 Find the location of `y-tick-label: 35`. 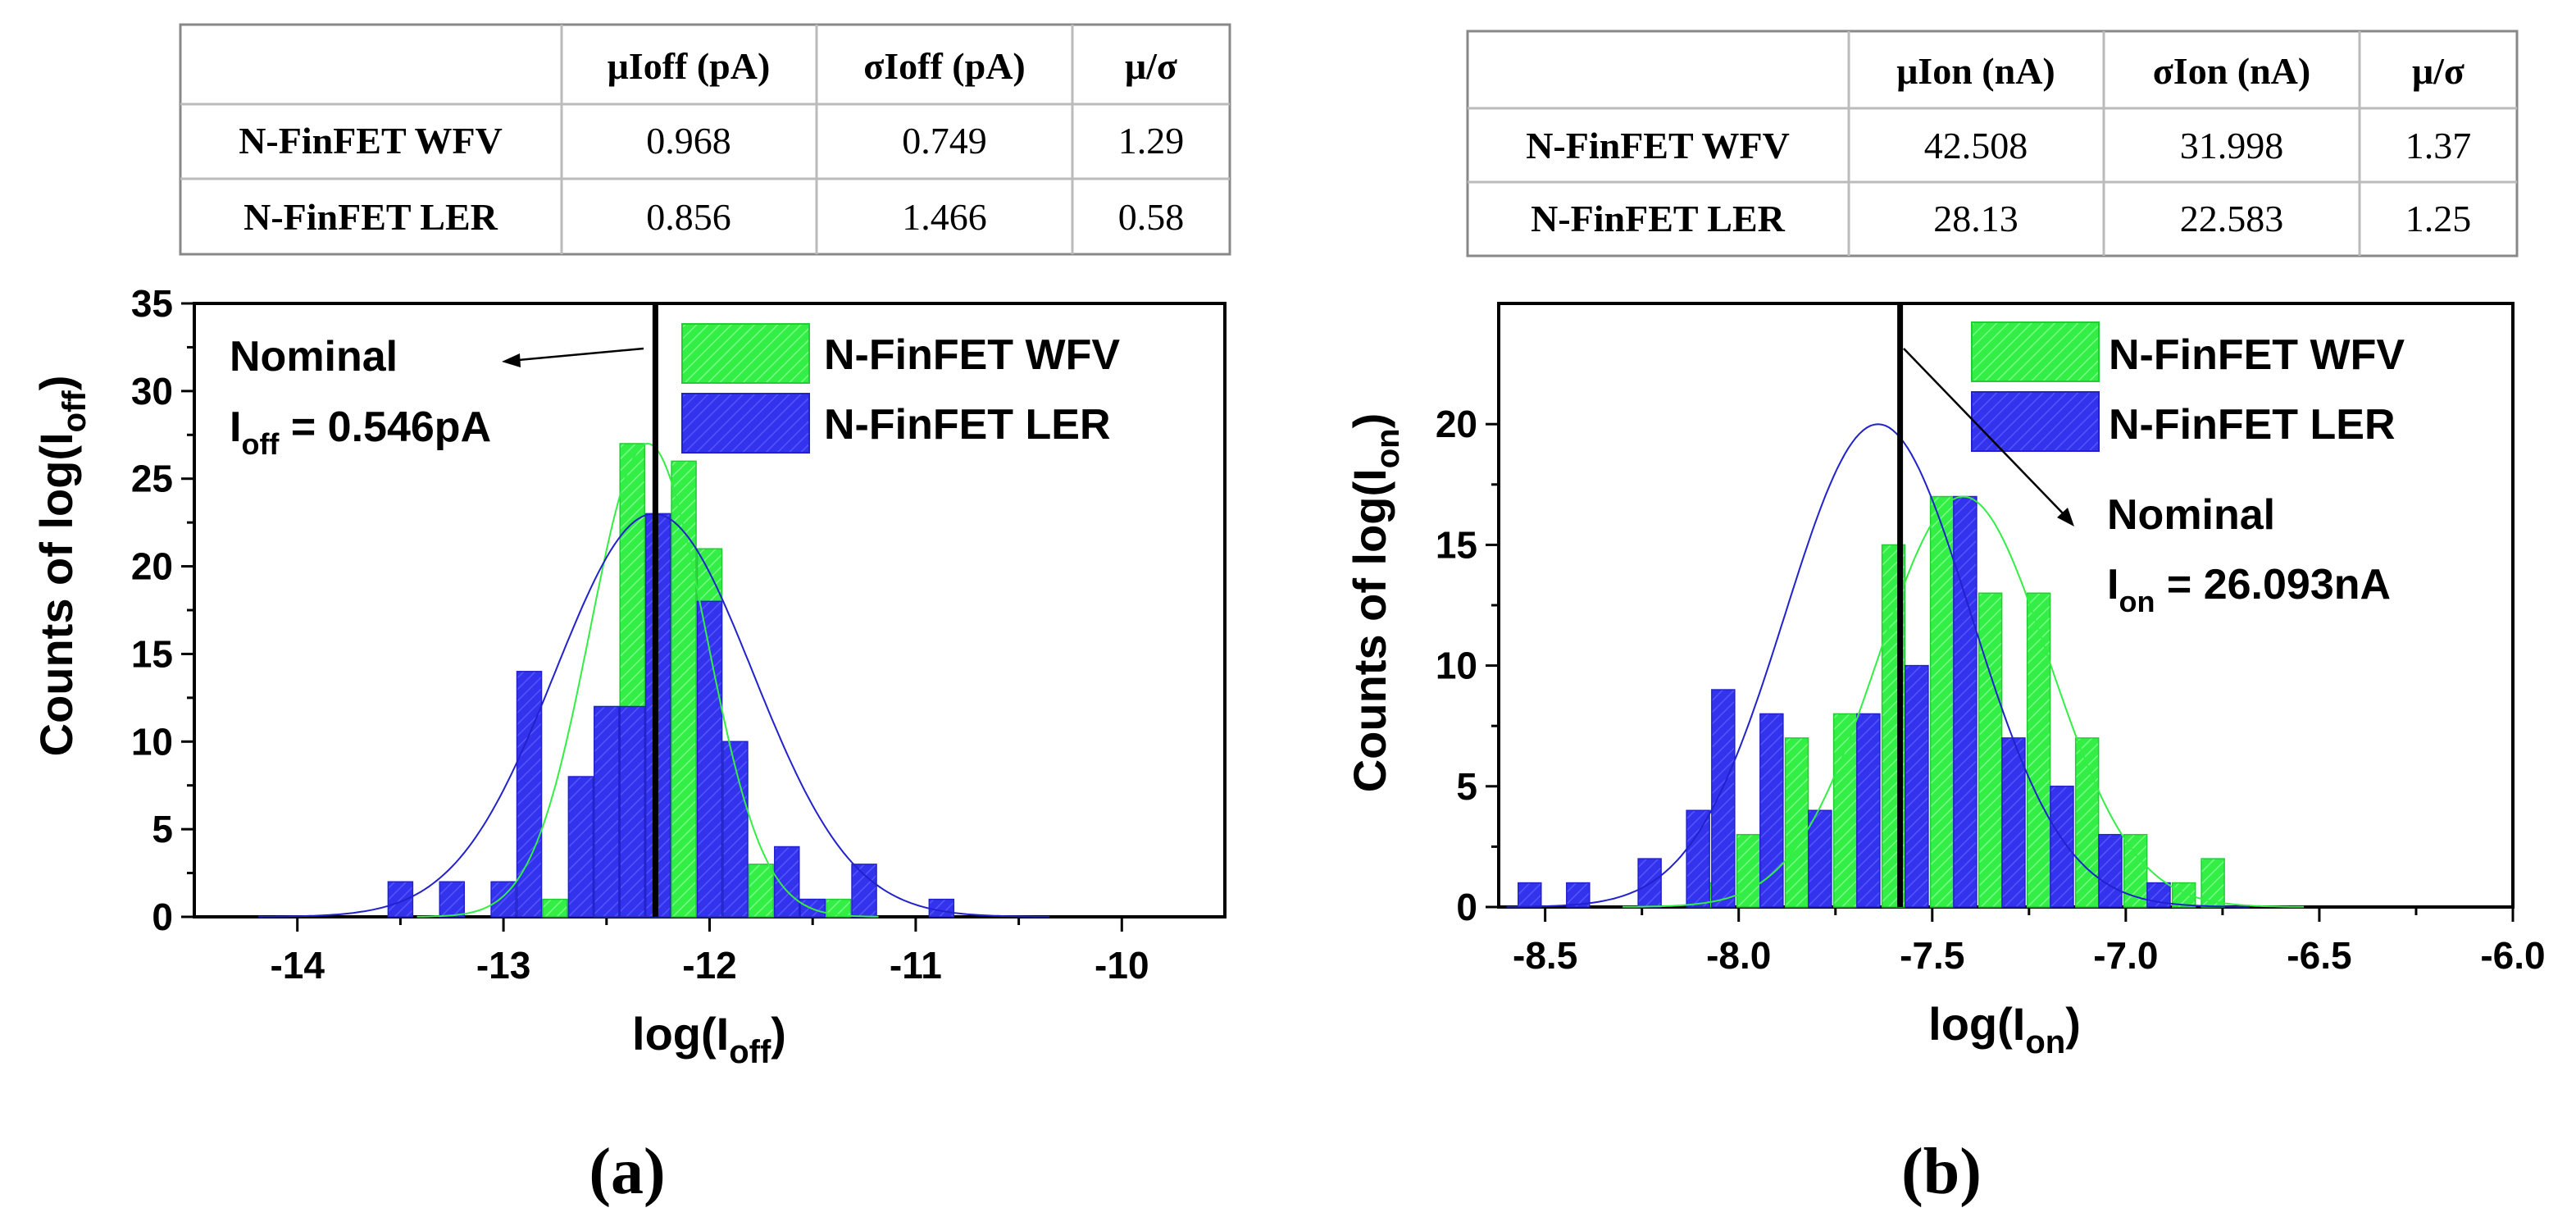

y-tick-label: 35 is located at coordinates (152, 303).